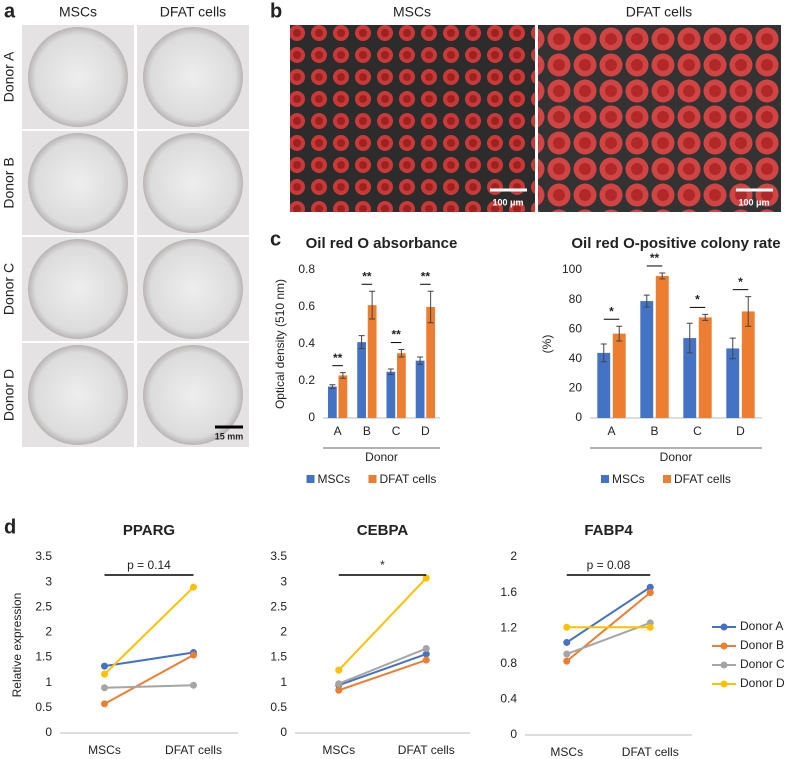  I want to click on legend-label: Donor B, so click(762, 645).